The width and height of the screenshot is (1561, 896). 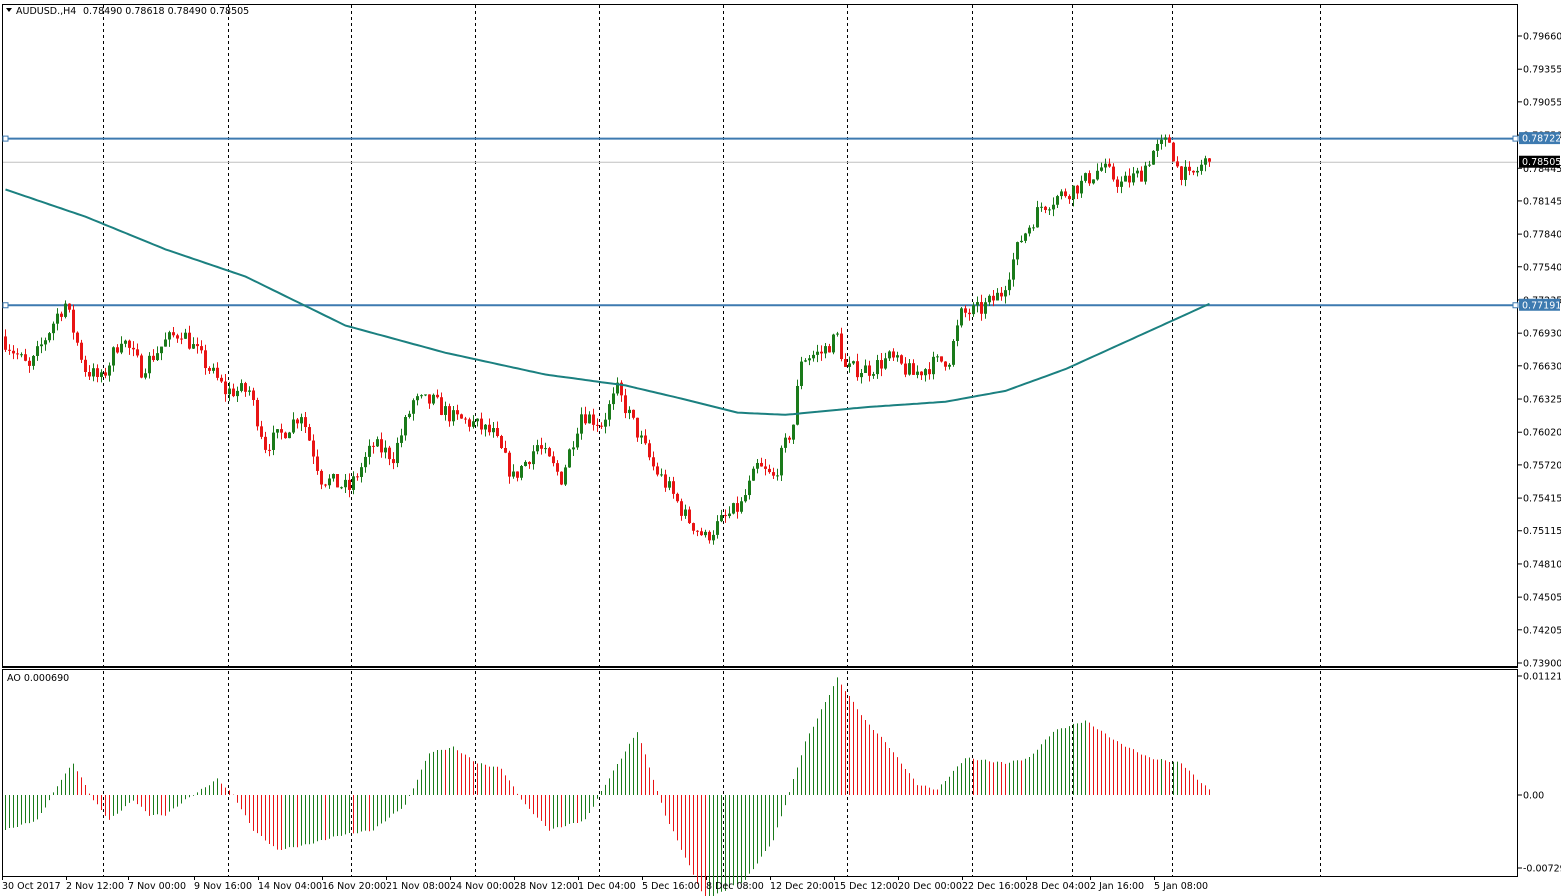 What do you see at coordinates (1542, 677) in the screenshot?
I see `ao-tick-0: 0.011213` at bounding box center [1542, 677].